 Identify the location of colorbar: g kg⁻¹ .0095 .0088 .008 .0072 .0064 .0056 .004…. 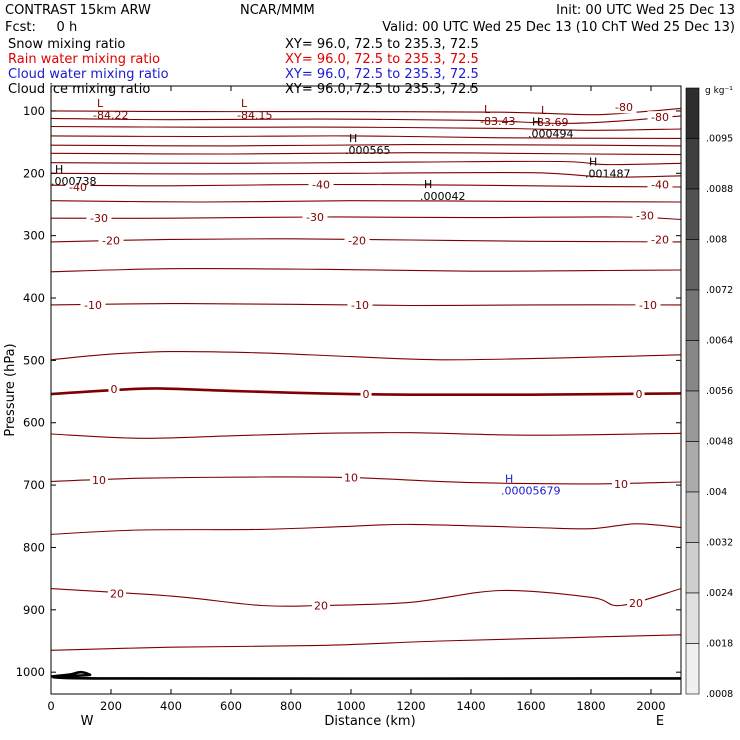
(709, 393).